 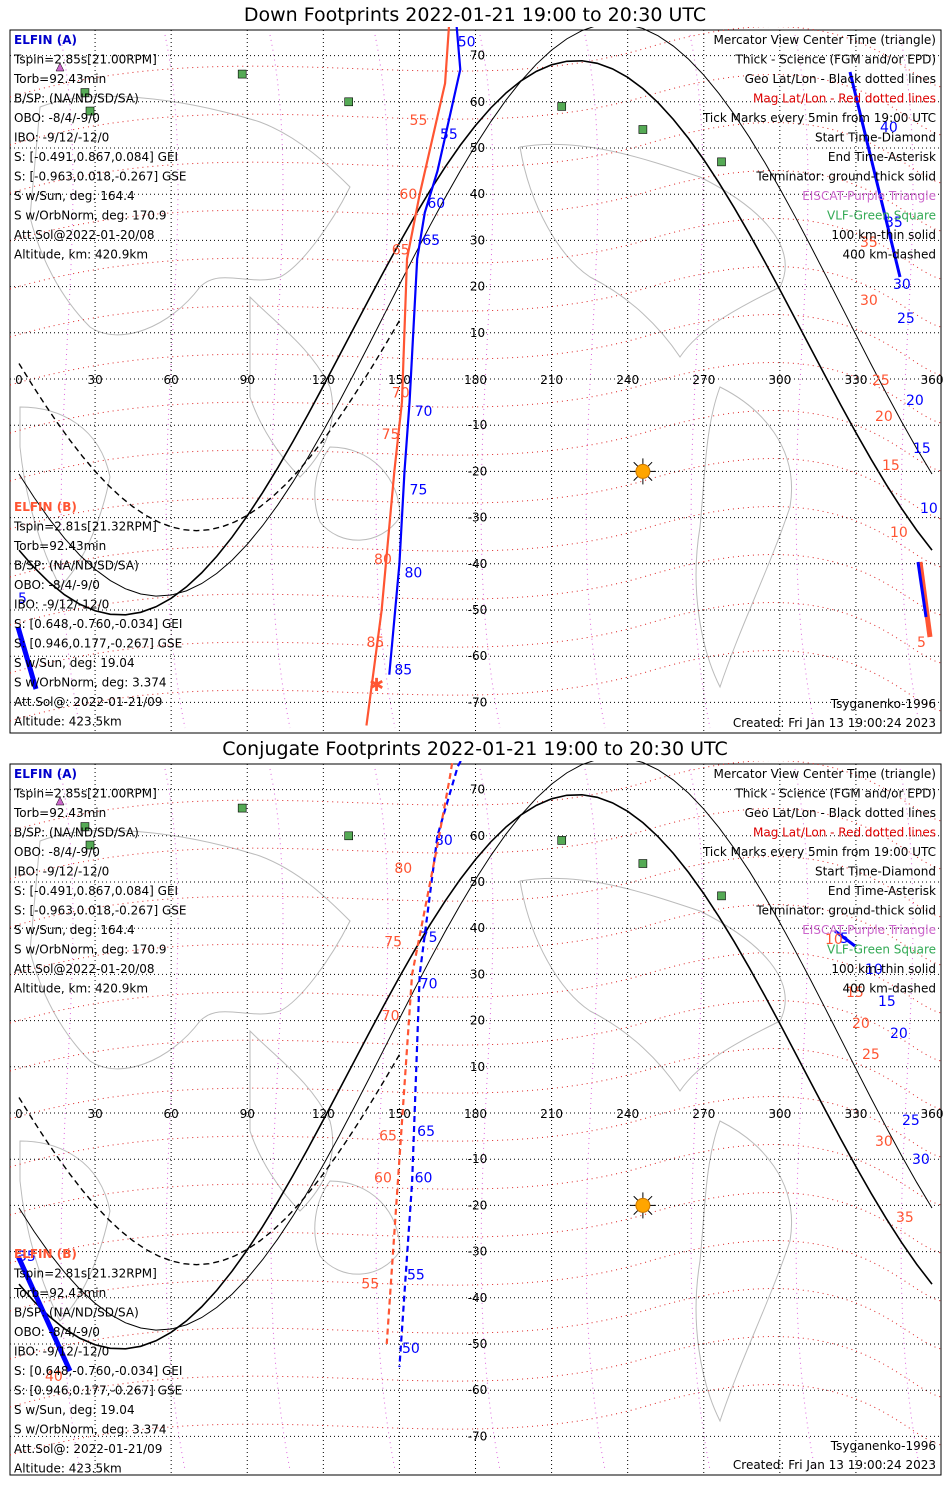 I want to click on legend-line: 400 km-dashed, so click(x=889, y=255).